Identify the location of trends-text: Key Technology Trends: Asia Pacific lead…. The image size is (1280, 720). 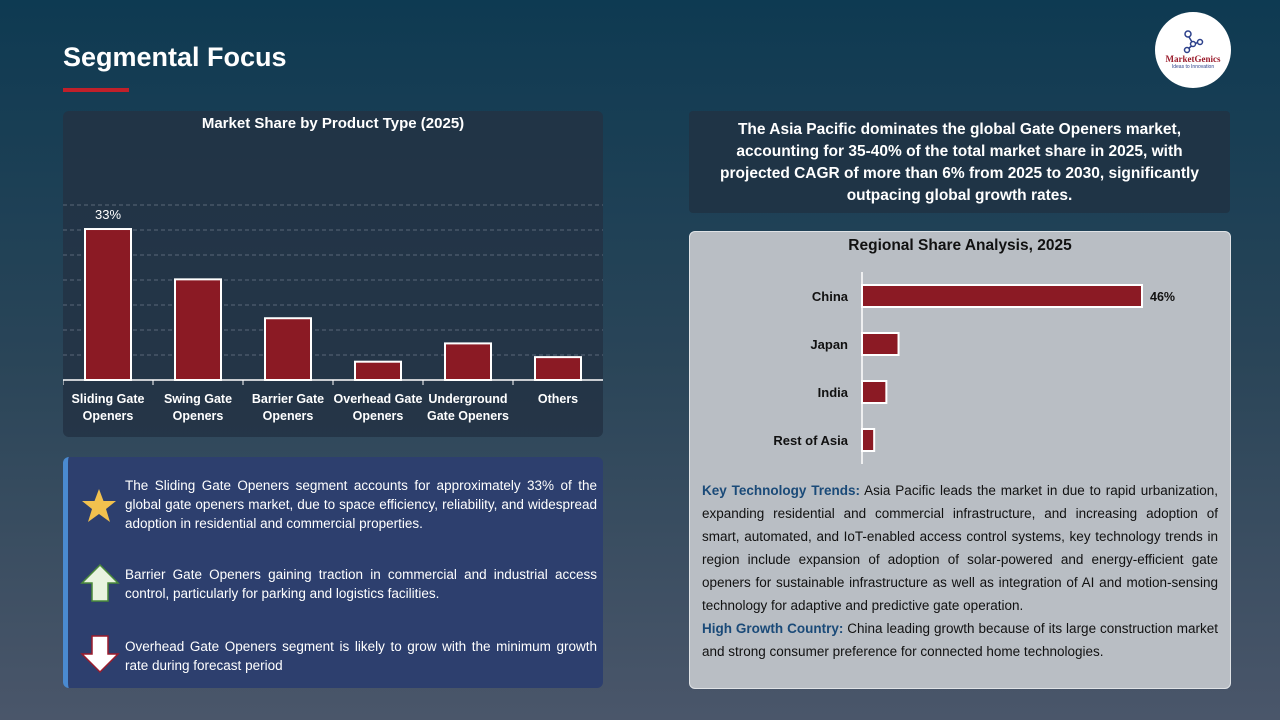
(960, 571).